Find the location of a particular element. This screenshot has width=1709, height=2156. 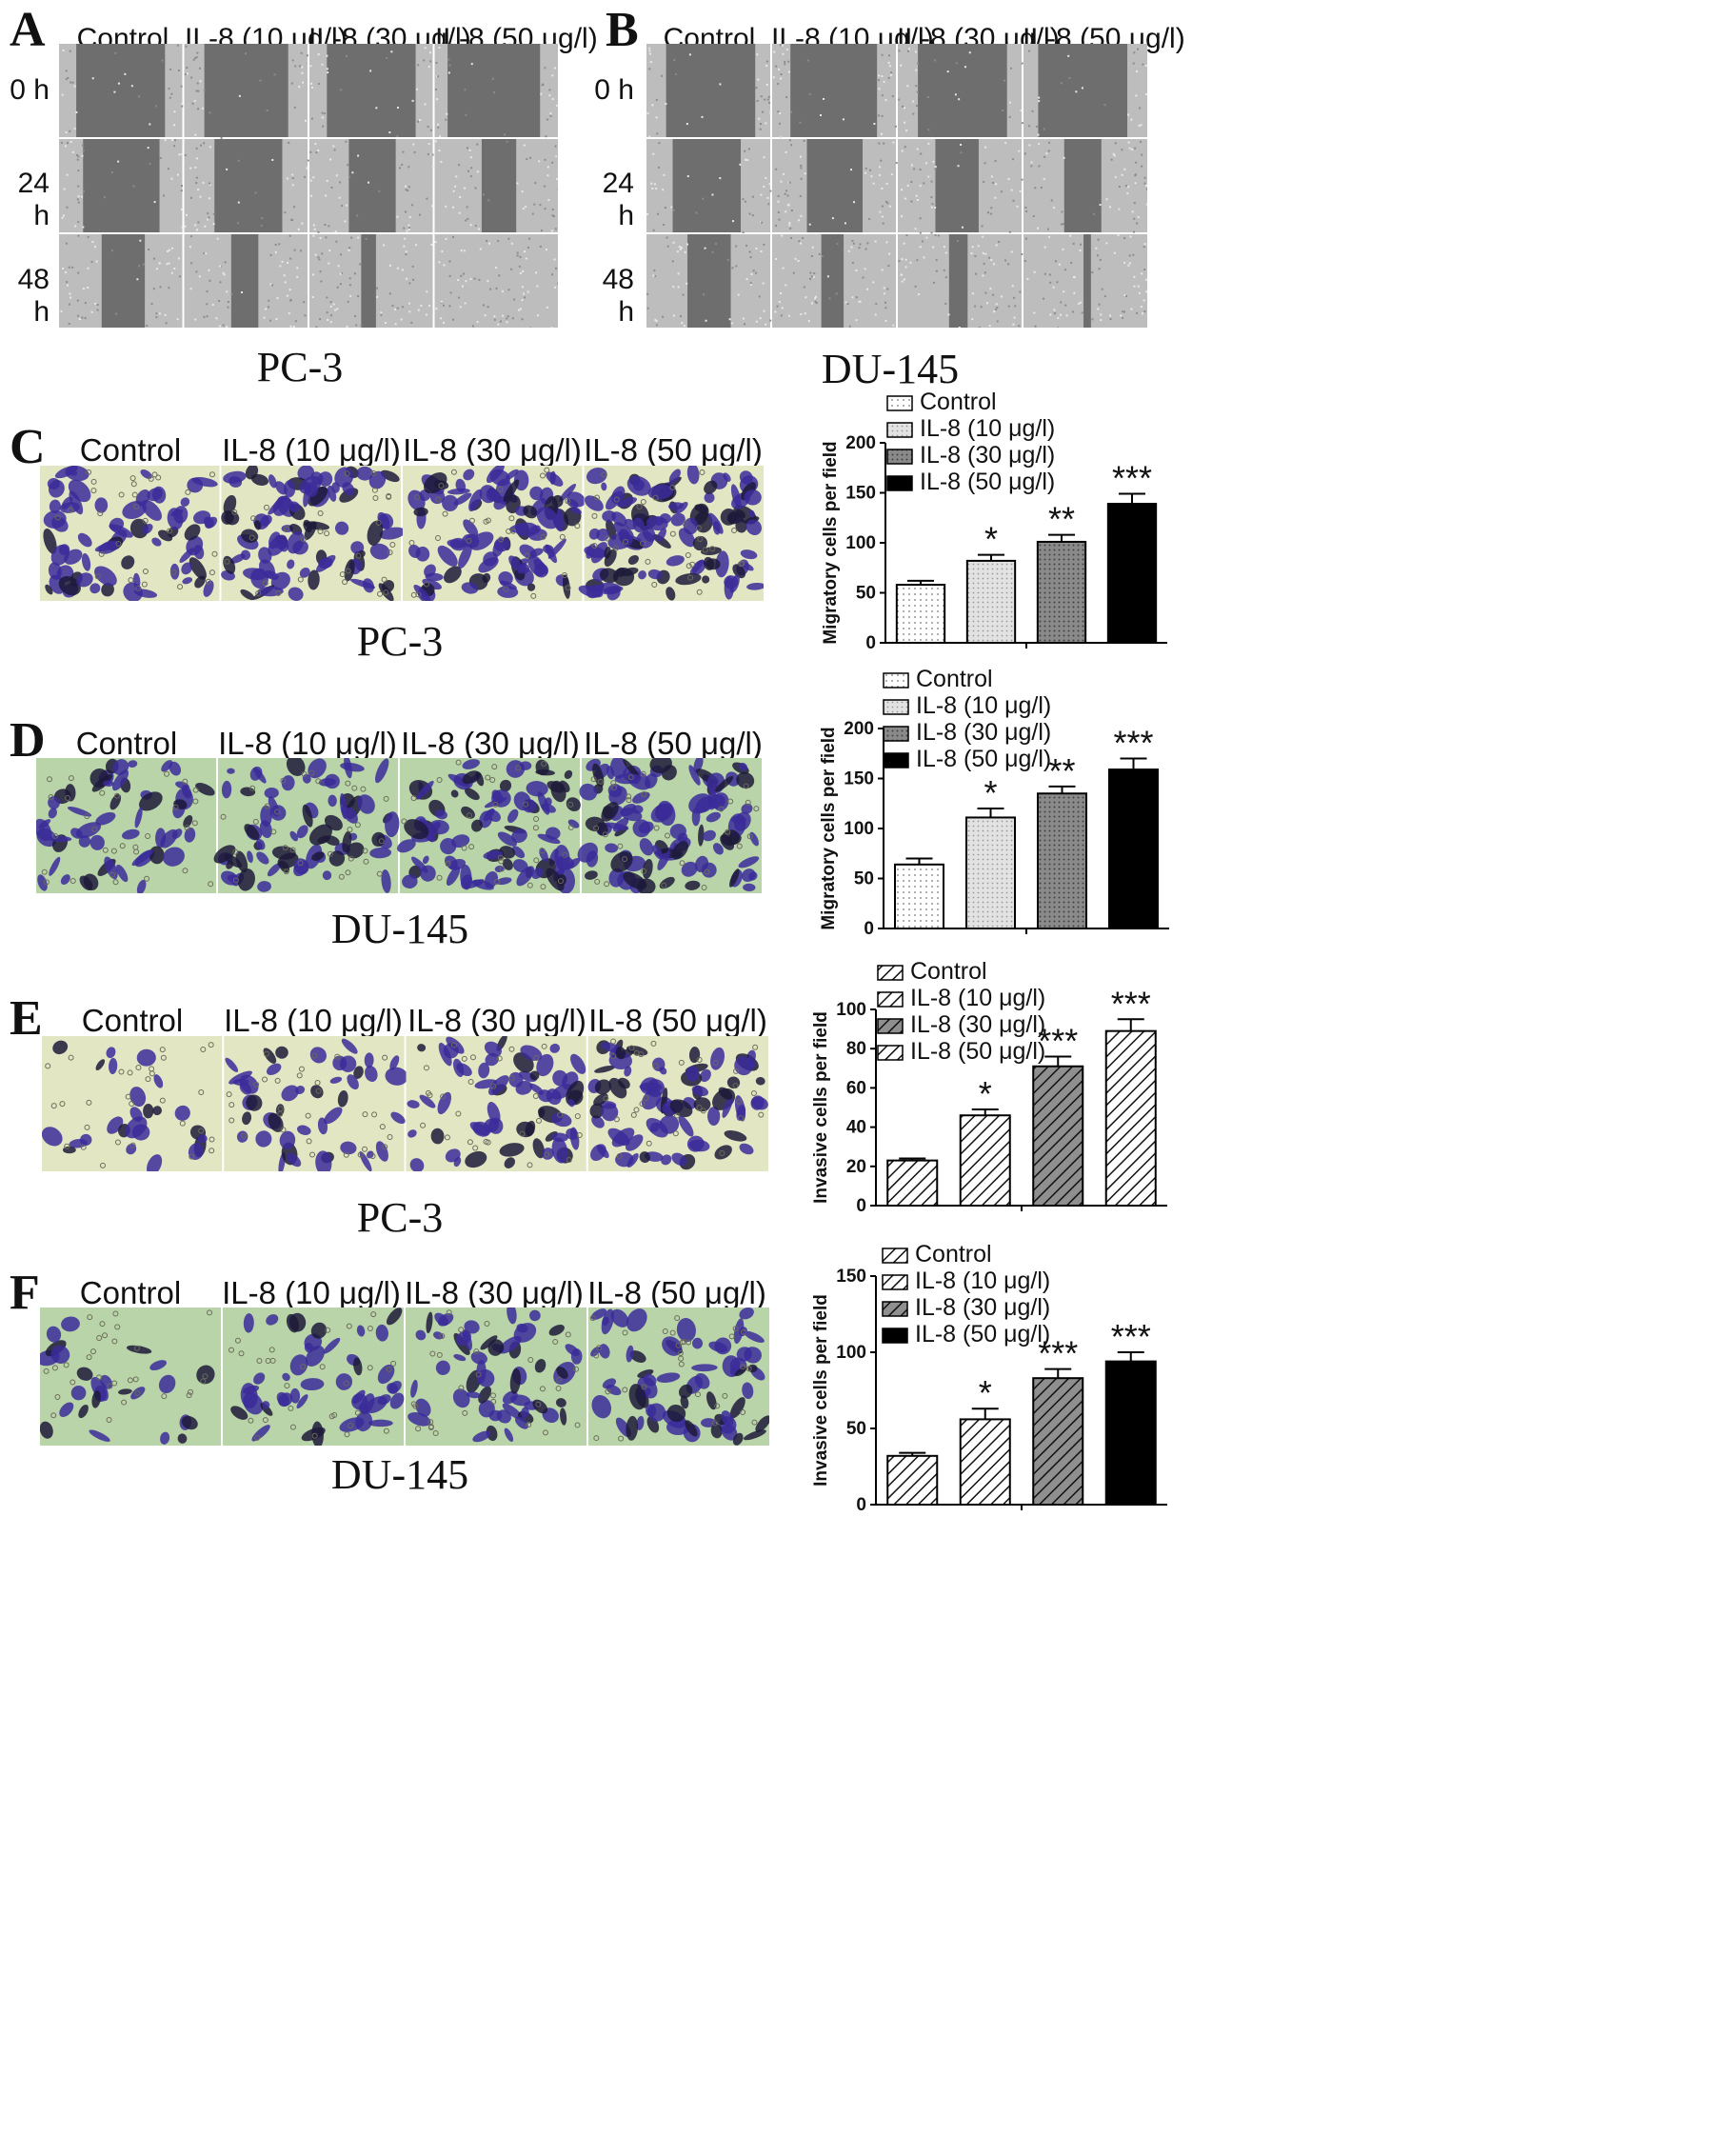

panel-e-header-il8-10: IL-8 (10 μg/l) is located at coordinates (313, 1021).